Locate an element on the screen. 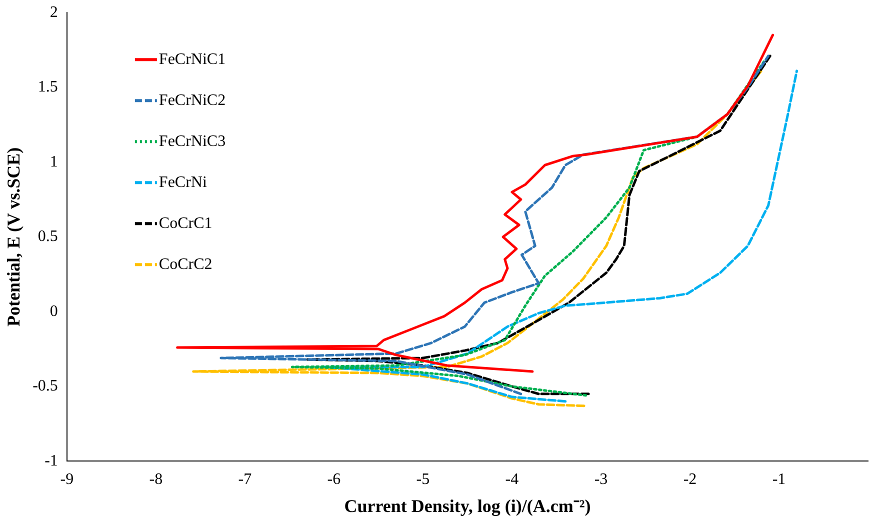 The image size is (873, 522). x-tick-label: -9 is located at coordinates (67, 479).